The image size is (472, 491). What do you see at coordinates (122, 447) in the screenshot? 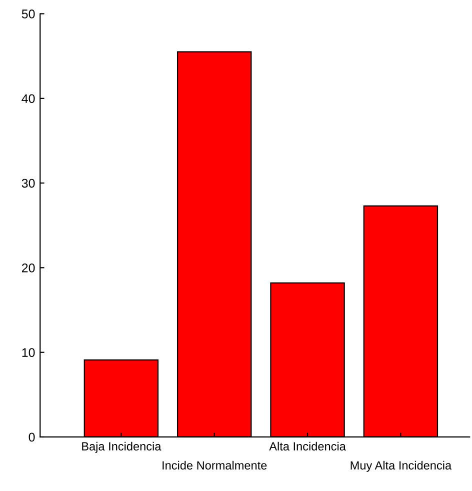
I see `x-tick-label: Baja Incidencia` at bounding box center [122, 447].